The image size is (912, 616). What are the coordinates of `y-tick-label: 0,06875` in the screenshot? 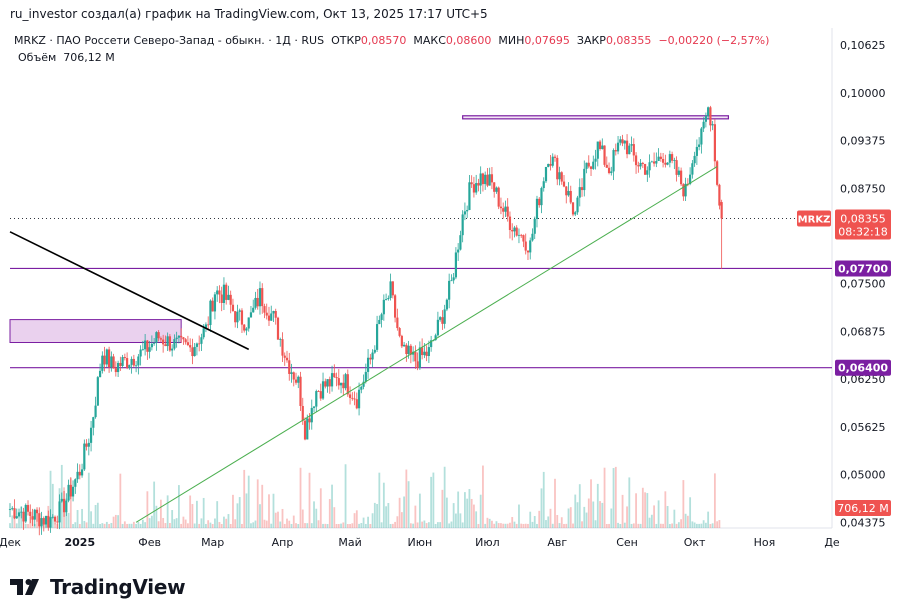 It's located at (863, 331).